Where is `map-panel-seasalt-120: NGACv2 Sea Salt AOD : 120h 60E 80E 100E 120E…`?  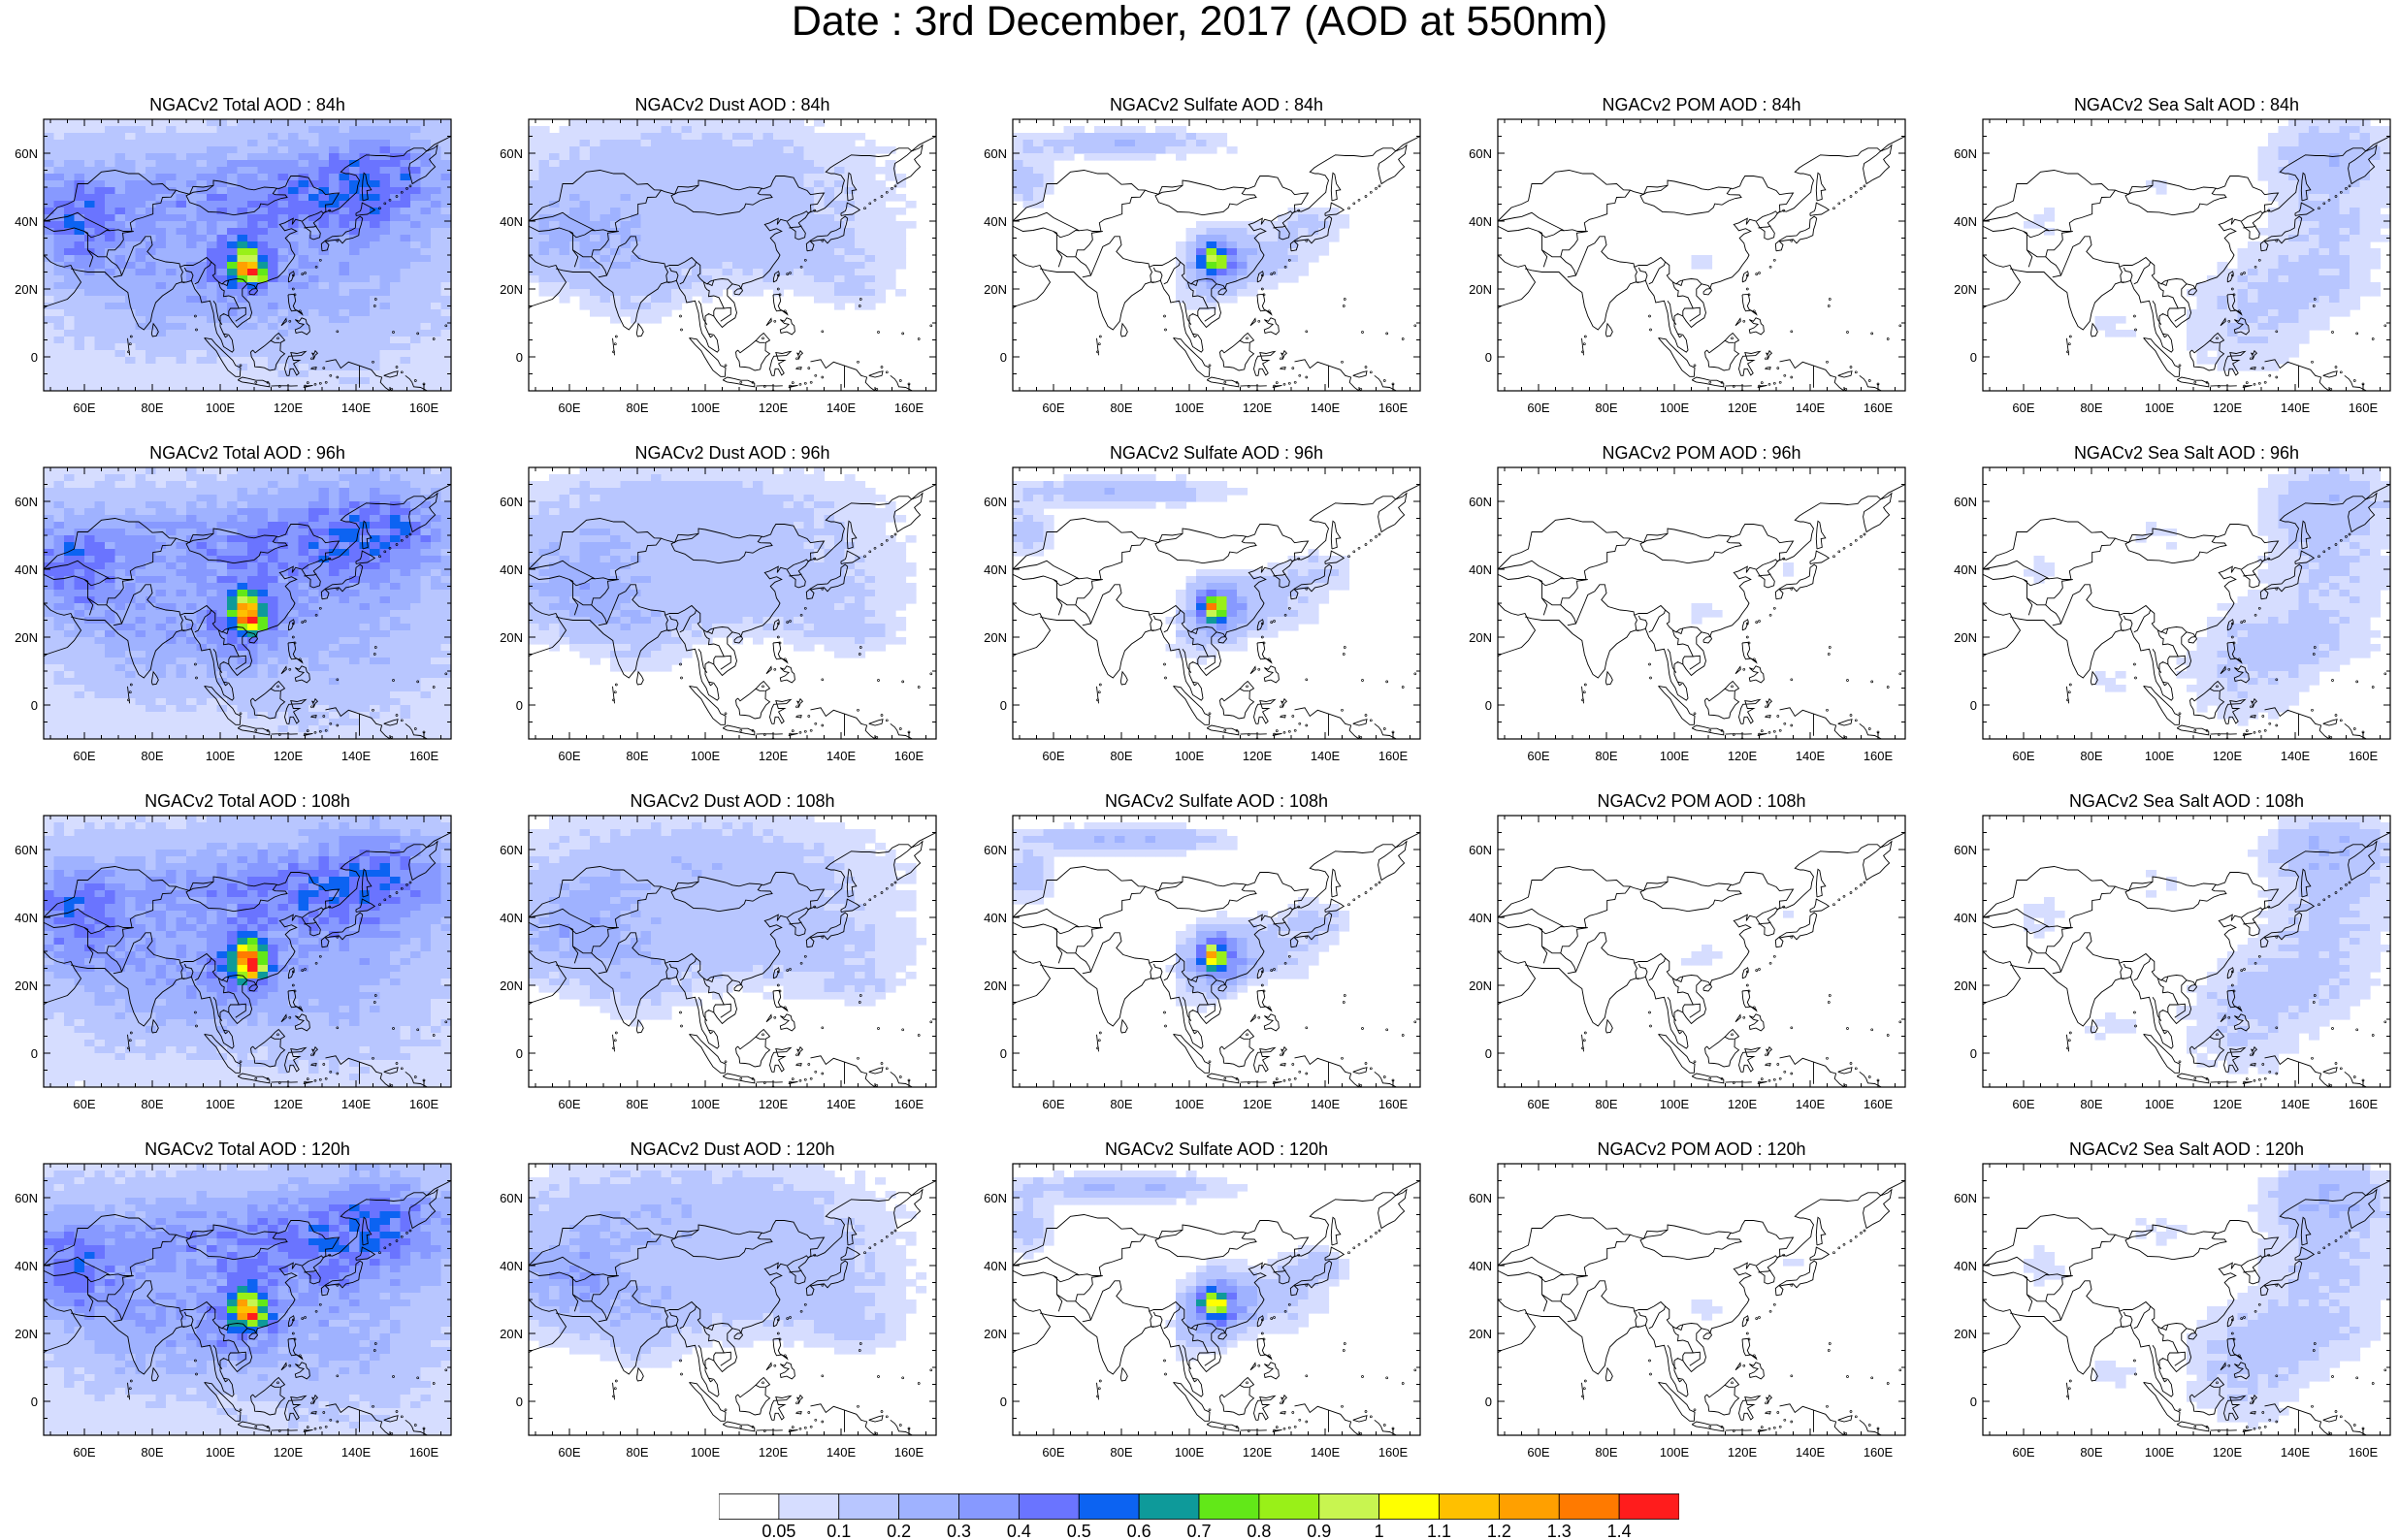 map-panel-seasalt-120: NGACv2 Sea Salt AOD : 120h 60E 80E 100E 120E… is located at coordinates (2173, 1299).